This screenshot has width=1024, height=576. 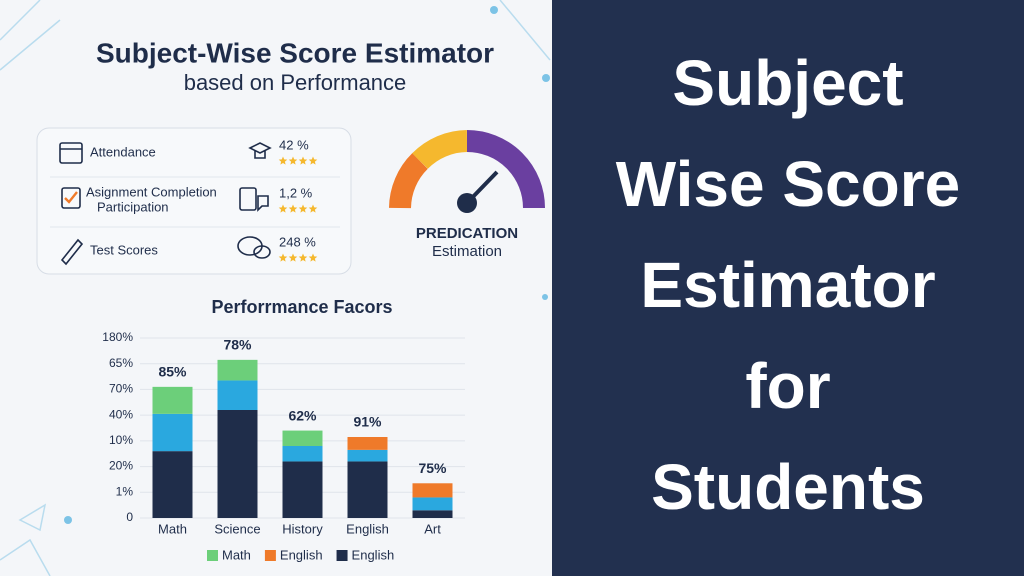 What do you see at coordinates (121, 466) in the screenshot?
I see `y-tick-label: 20%` at bounding box center [121, 466].